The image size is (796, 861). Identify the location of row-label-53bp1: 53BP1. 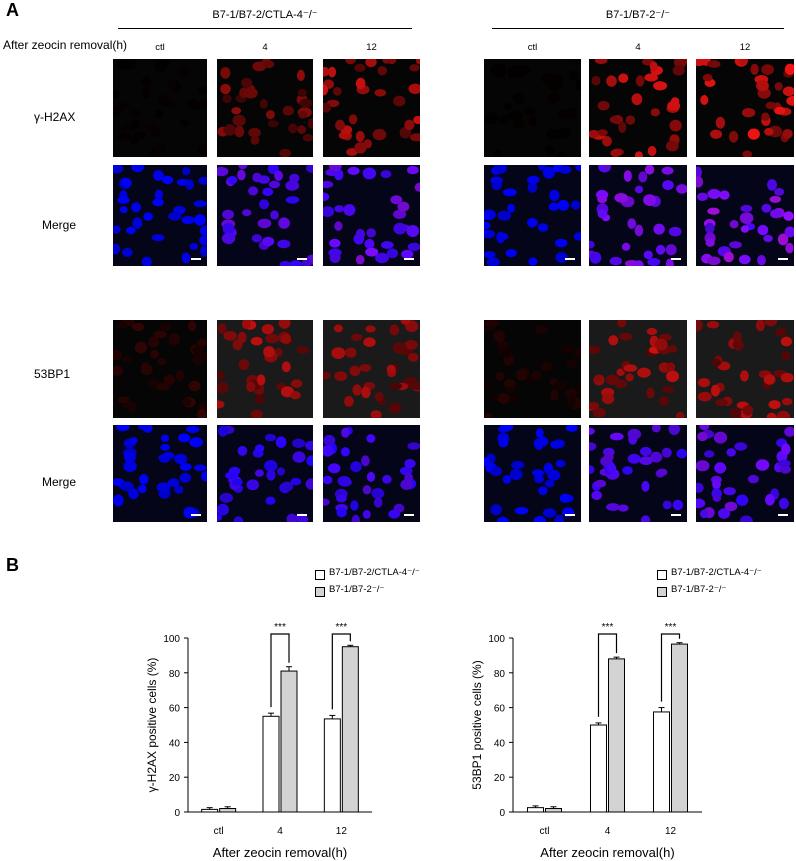
(52, 374).